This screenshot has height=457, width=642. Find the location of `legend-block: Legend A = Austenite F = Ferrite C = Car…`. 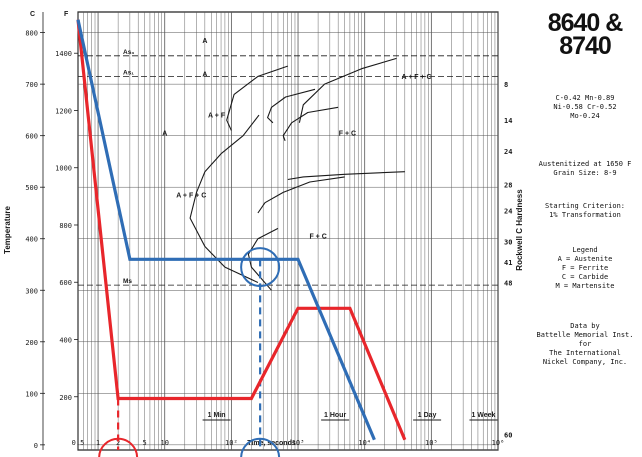

legend-block: Legend A = Austenite F = Ferrite C = Car… is located at coordinates (585, 268).